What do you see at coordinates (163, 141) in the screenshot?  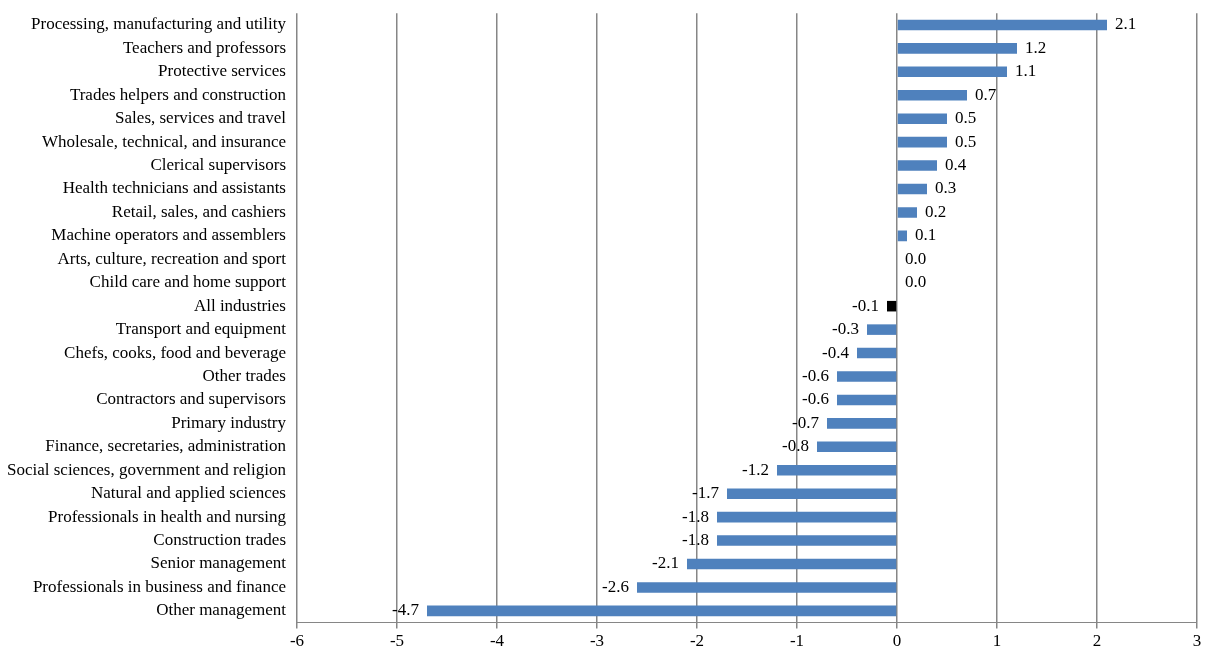 I see `y-tick-label: Wholesale, technical, and insurance` at bounding box center [163, 141].